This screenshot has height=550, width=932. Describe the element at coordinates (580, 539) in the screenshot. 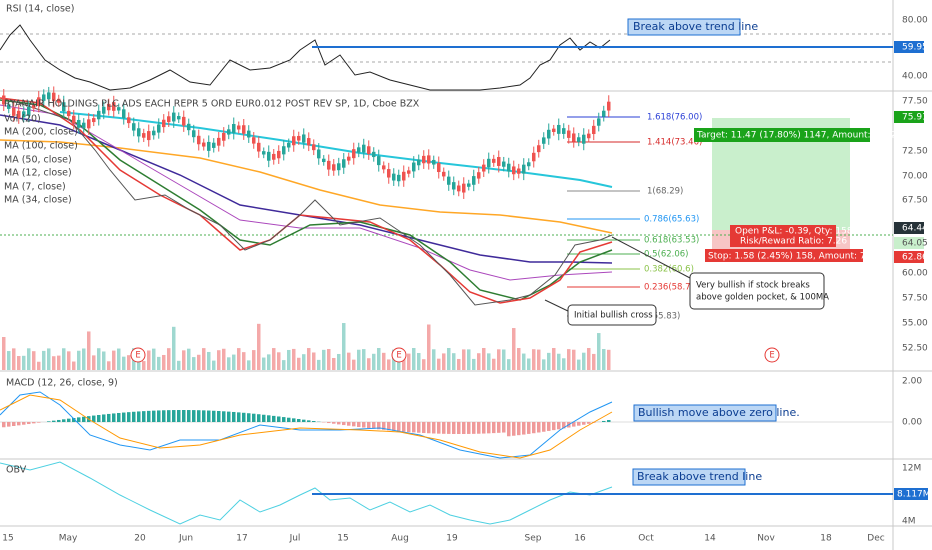

I see `x-tick-label: 16` at that location.